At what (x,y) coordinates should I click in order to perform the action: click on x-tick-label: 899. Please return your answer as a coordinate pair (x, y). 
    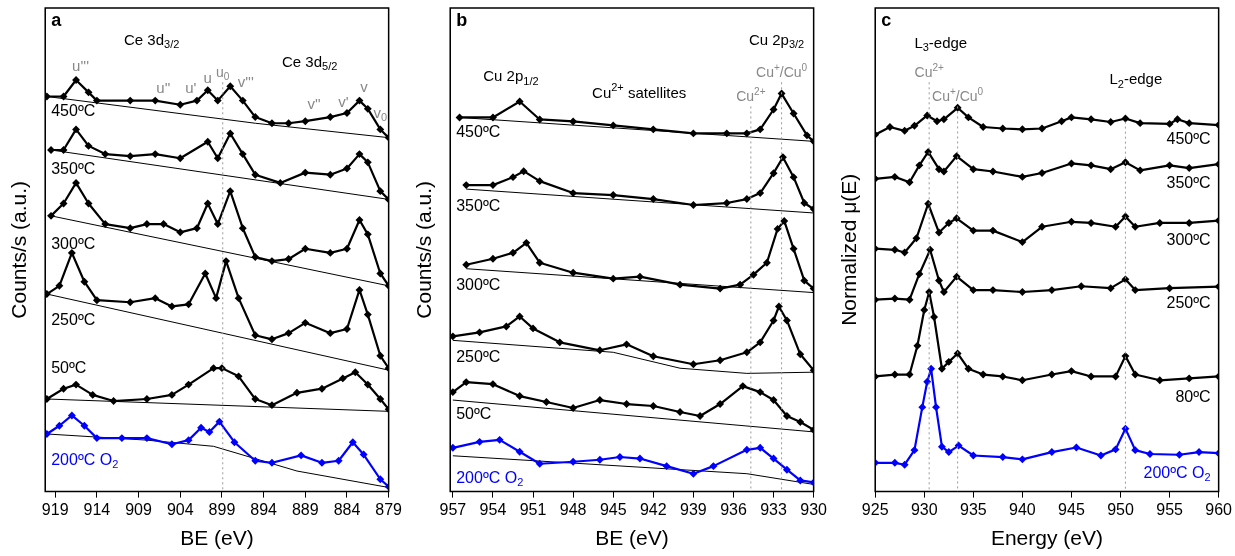
    Looking at the image, I should click on (222, 509).